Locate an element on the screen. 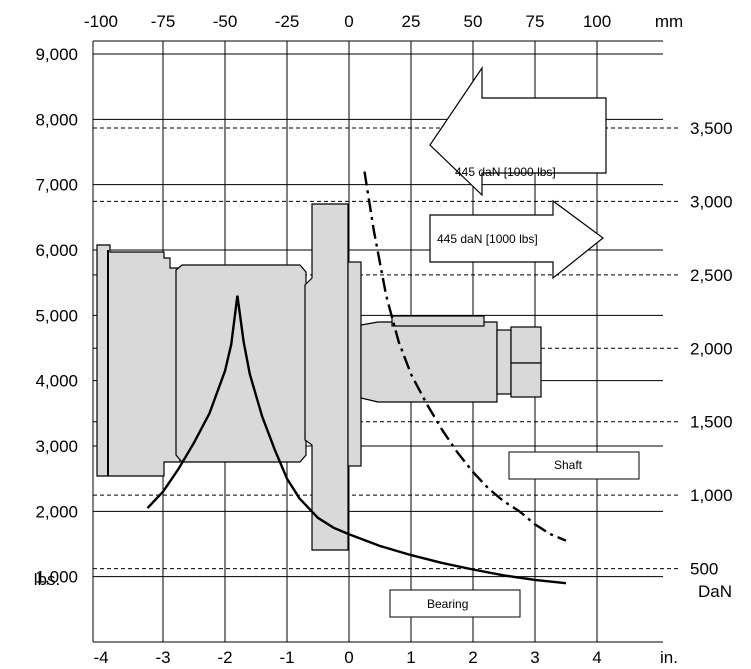 The width and height of the screenshot is (751, 669). left-arrow-label: 445 daN [1000 lbs] is located at coordinates (505, 172).